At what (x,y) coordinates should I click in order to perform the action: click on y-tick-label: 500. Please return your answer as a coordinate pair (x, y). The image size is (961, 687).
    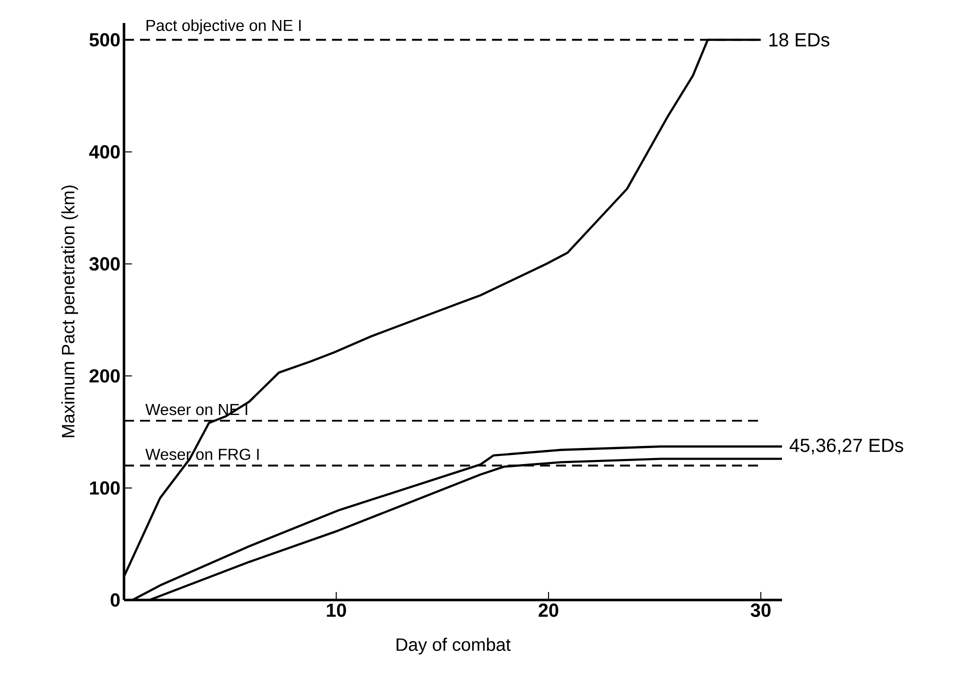
    Looking at the image, I should click on (104, 39).